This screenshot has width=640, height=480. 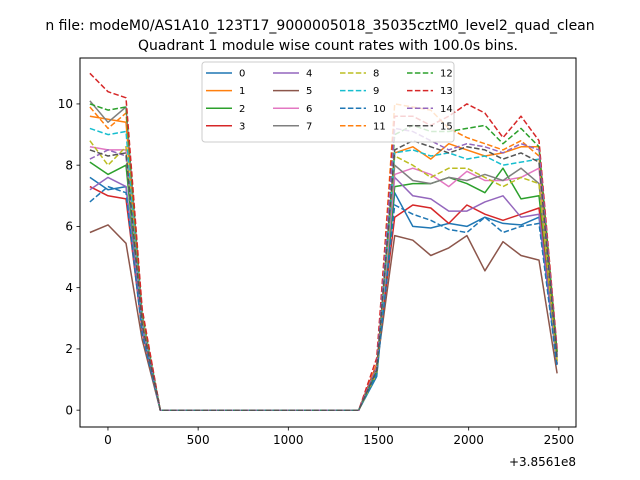 What do you see at coordinates (108, 440) in the screenshot?
I see `x-tick-label: 0` at bounding box center [108, 440].